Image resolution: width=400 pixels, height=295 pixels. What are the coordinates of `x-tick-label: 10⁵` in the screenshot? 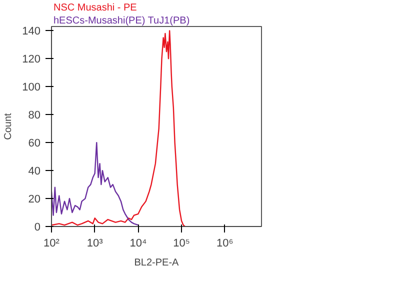 It's located at (181, 244).